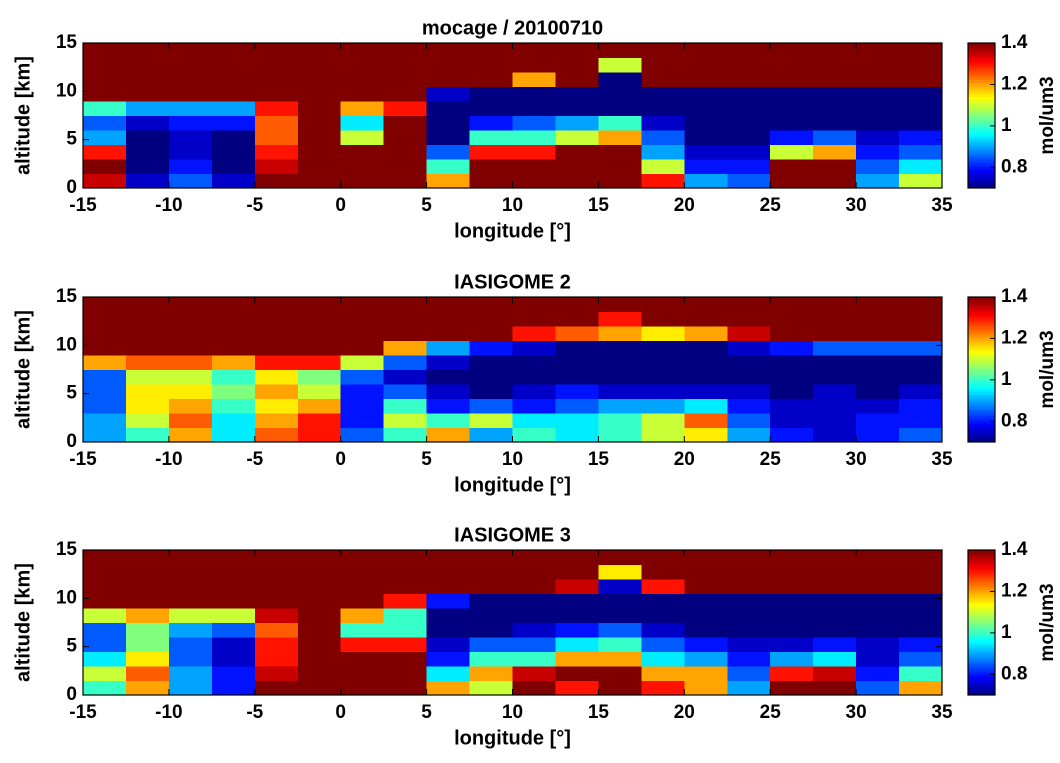  I want to click on x-tick-label: 0, so click(340, 205).